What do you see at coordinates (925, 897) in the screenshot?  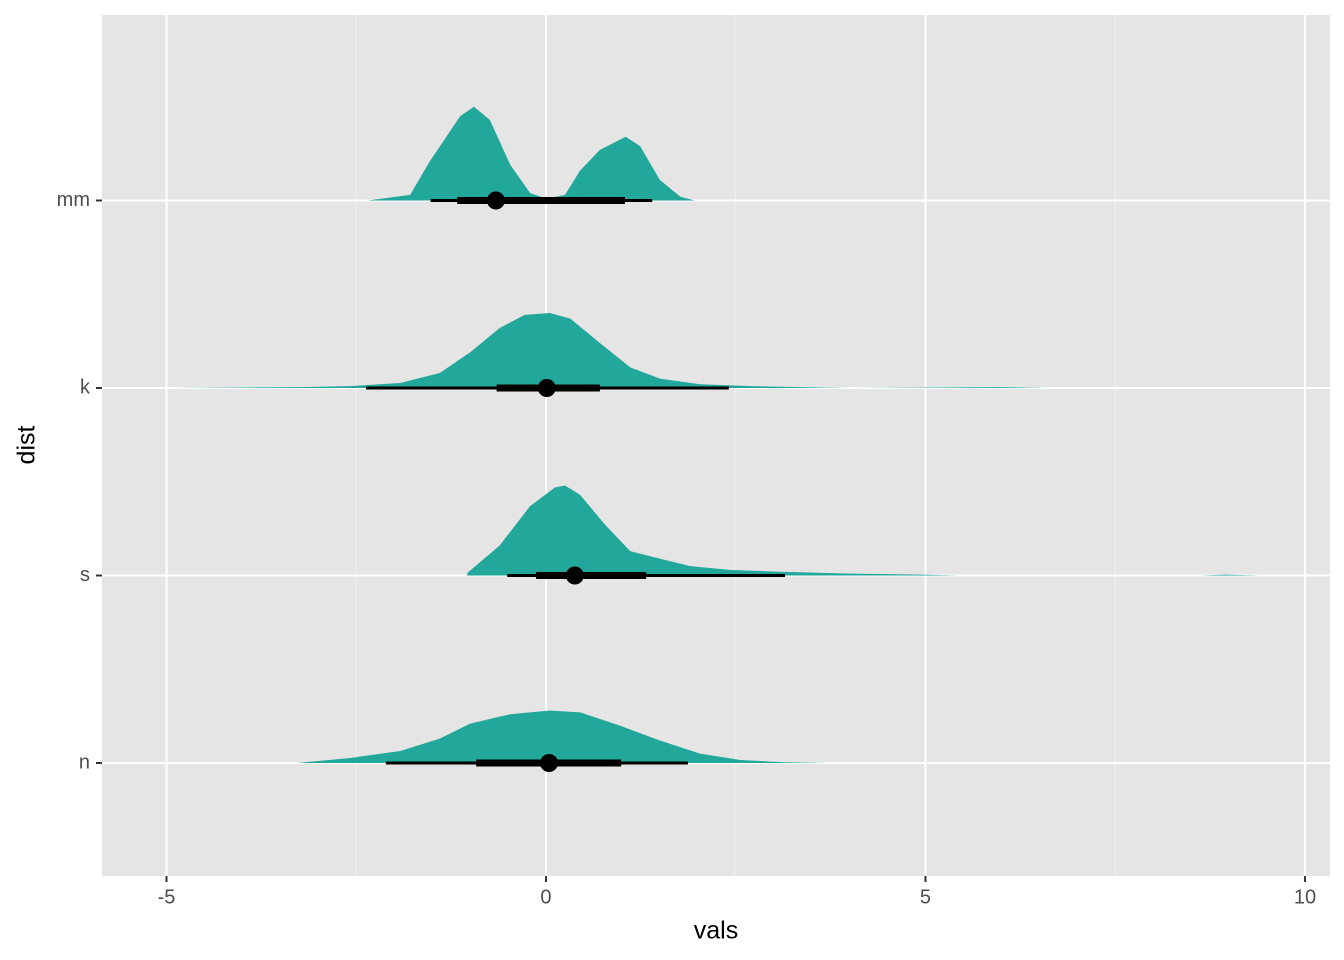 I see `x-tick-label: 5` at bounding box center [925, 897].